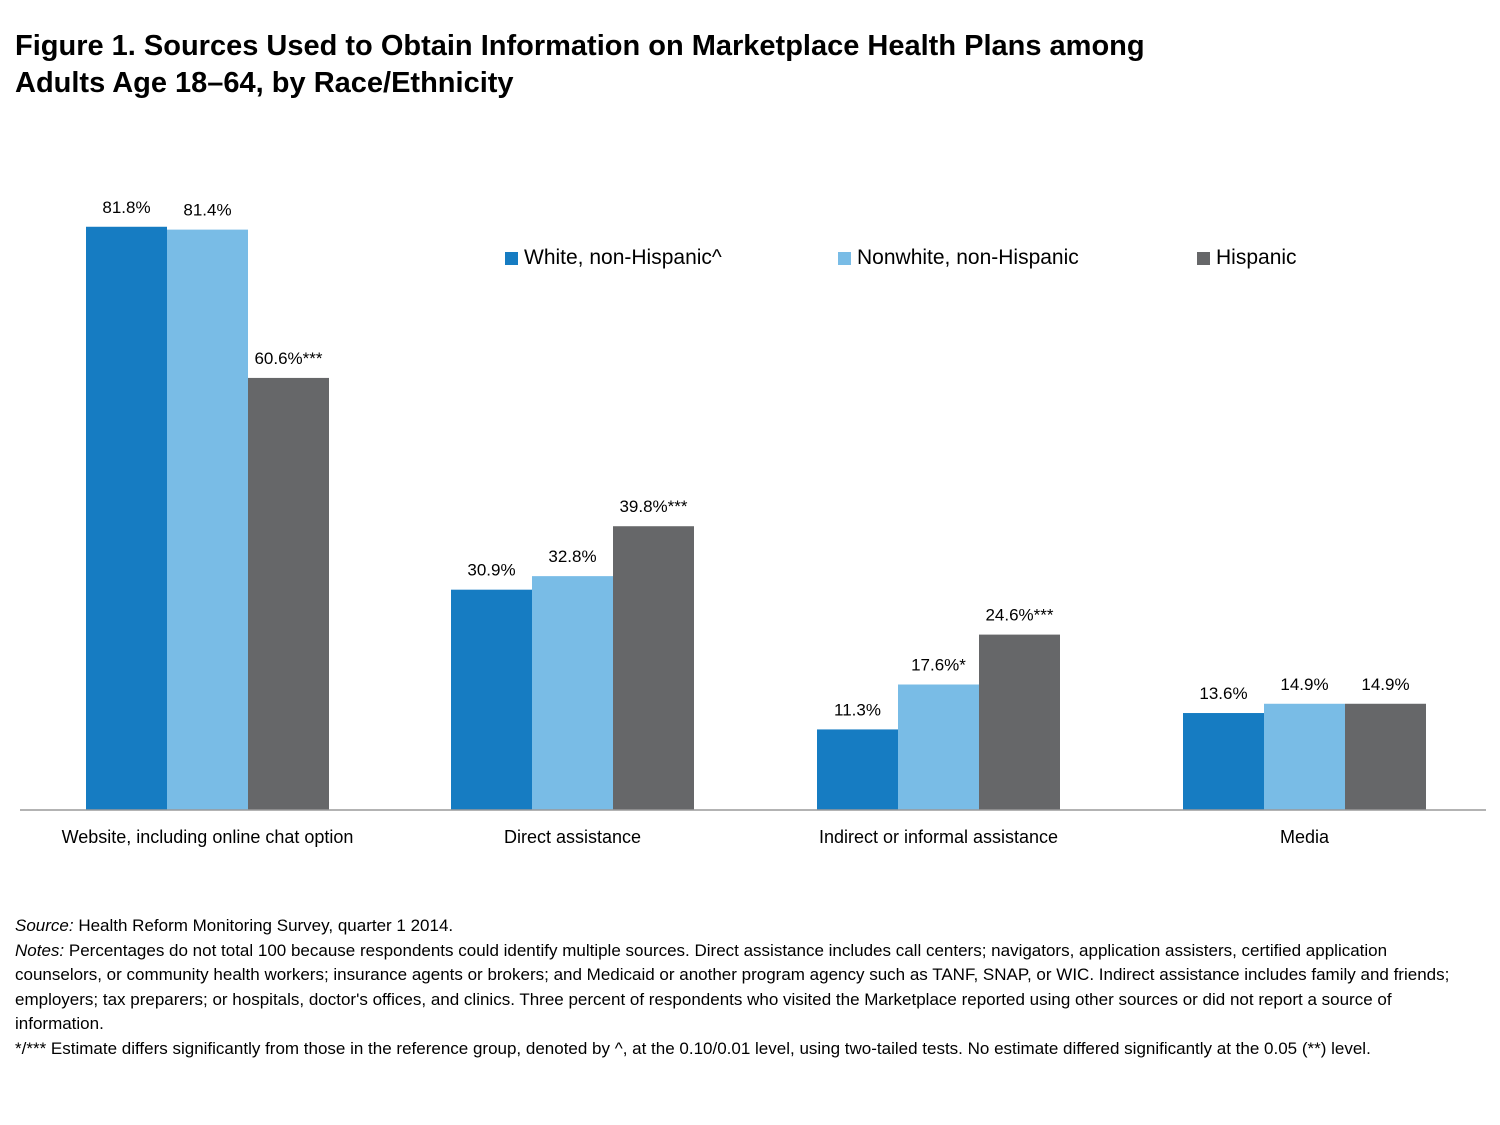 The width and height of the screenshot is (1500, 1125). I want to click on x-tick-label-direct-assistance: Direct assistance, so click(572, 837).